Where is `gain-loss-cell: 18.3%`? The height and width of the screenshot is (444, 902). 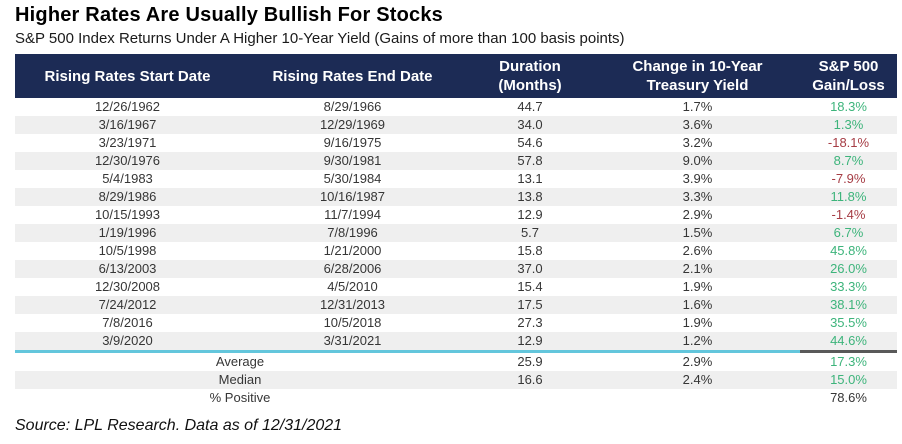
gain-loss-cell: 18.3% is located at coordinates (848, 106).